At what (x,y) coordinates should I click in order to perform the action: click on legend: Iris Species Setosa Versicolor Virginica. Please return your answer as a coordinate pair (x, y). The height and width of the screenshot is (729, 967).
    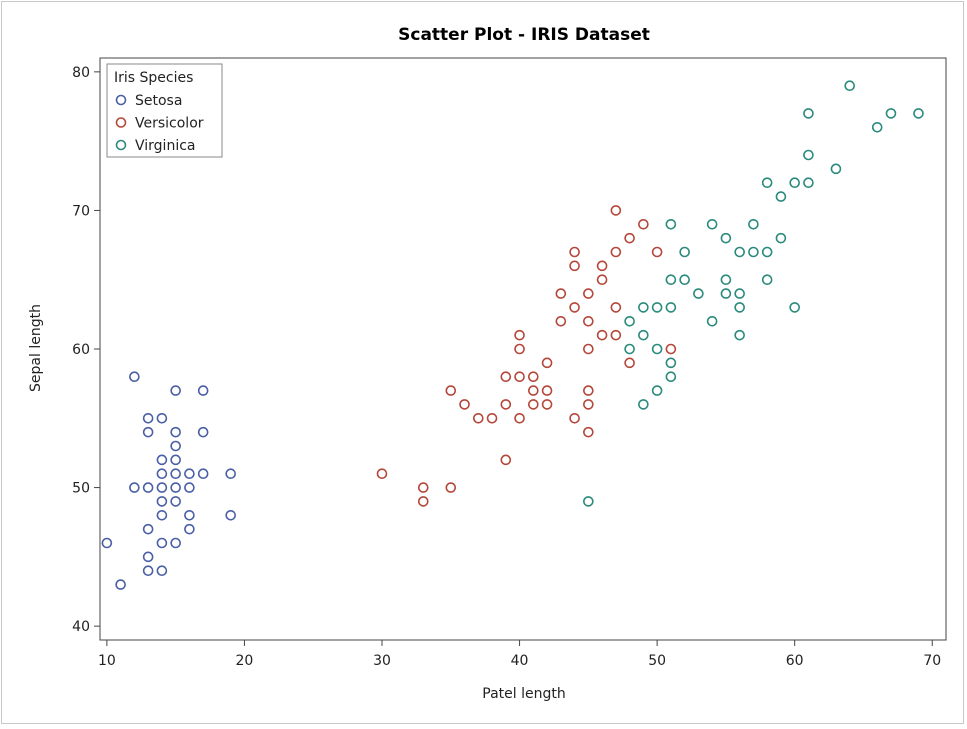
    Looking at the image, I should click on (164, 110).